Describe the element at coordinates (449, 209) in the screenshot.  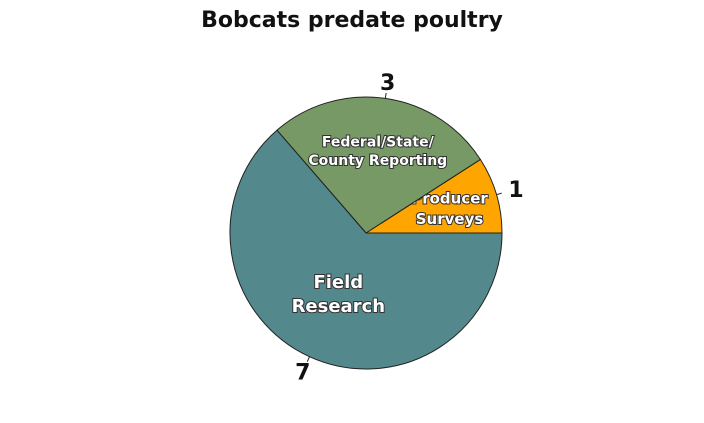
I see `slice-label: Producer Surveys` at that location.